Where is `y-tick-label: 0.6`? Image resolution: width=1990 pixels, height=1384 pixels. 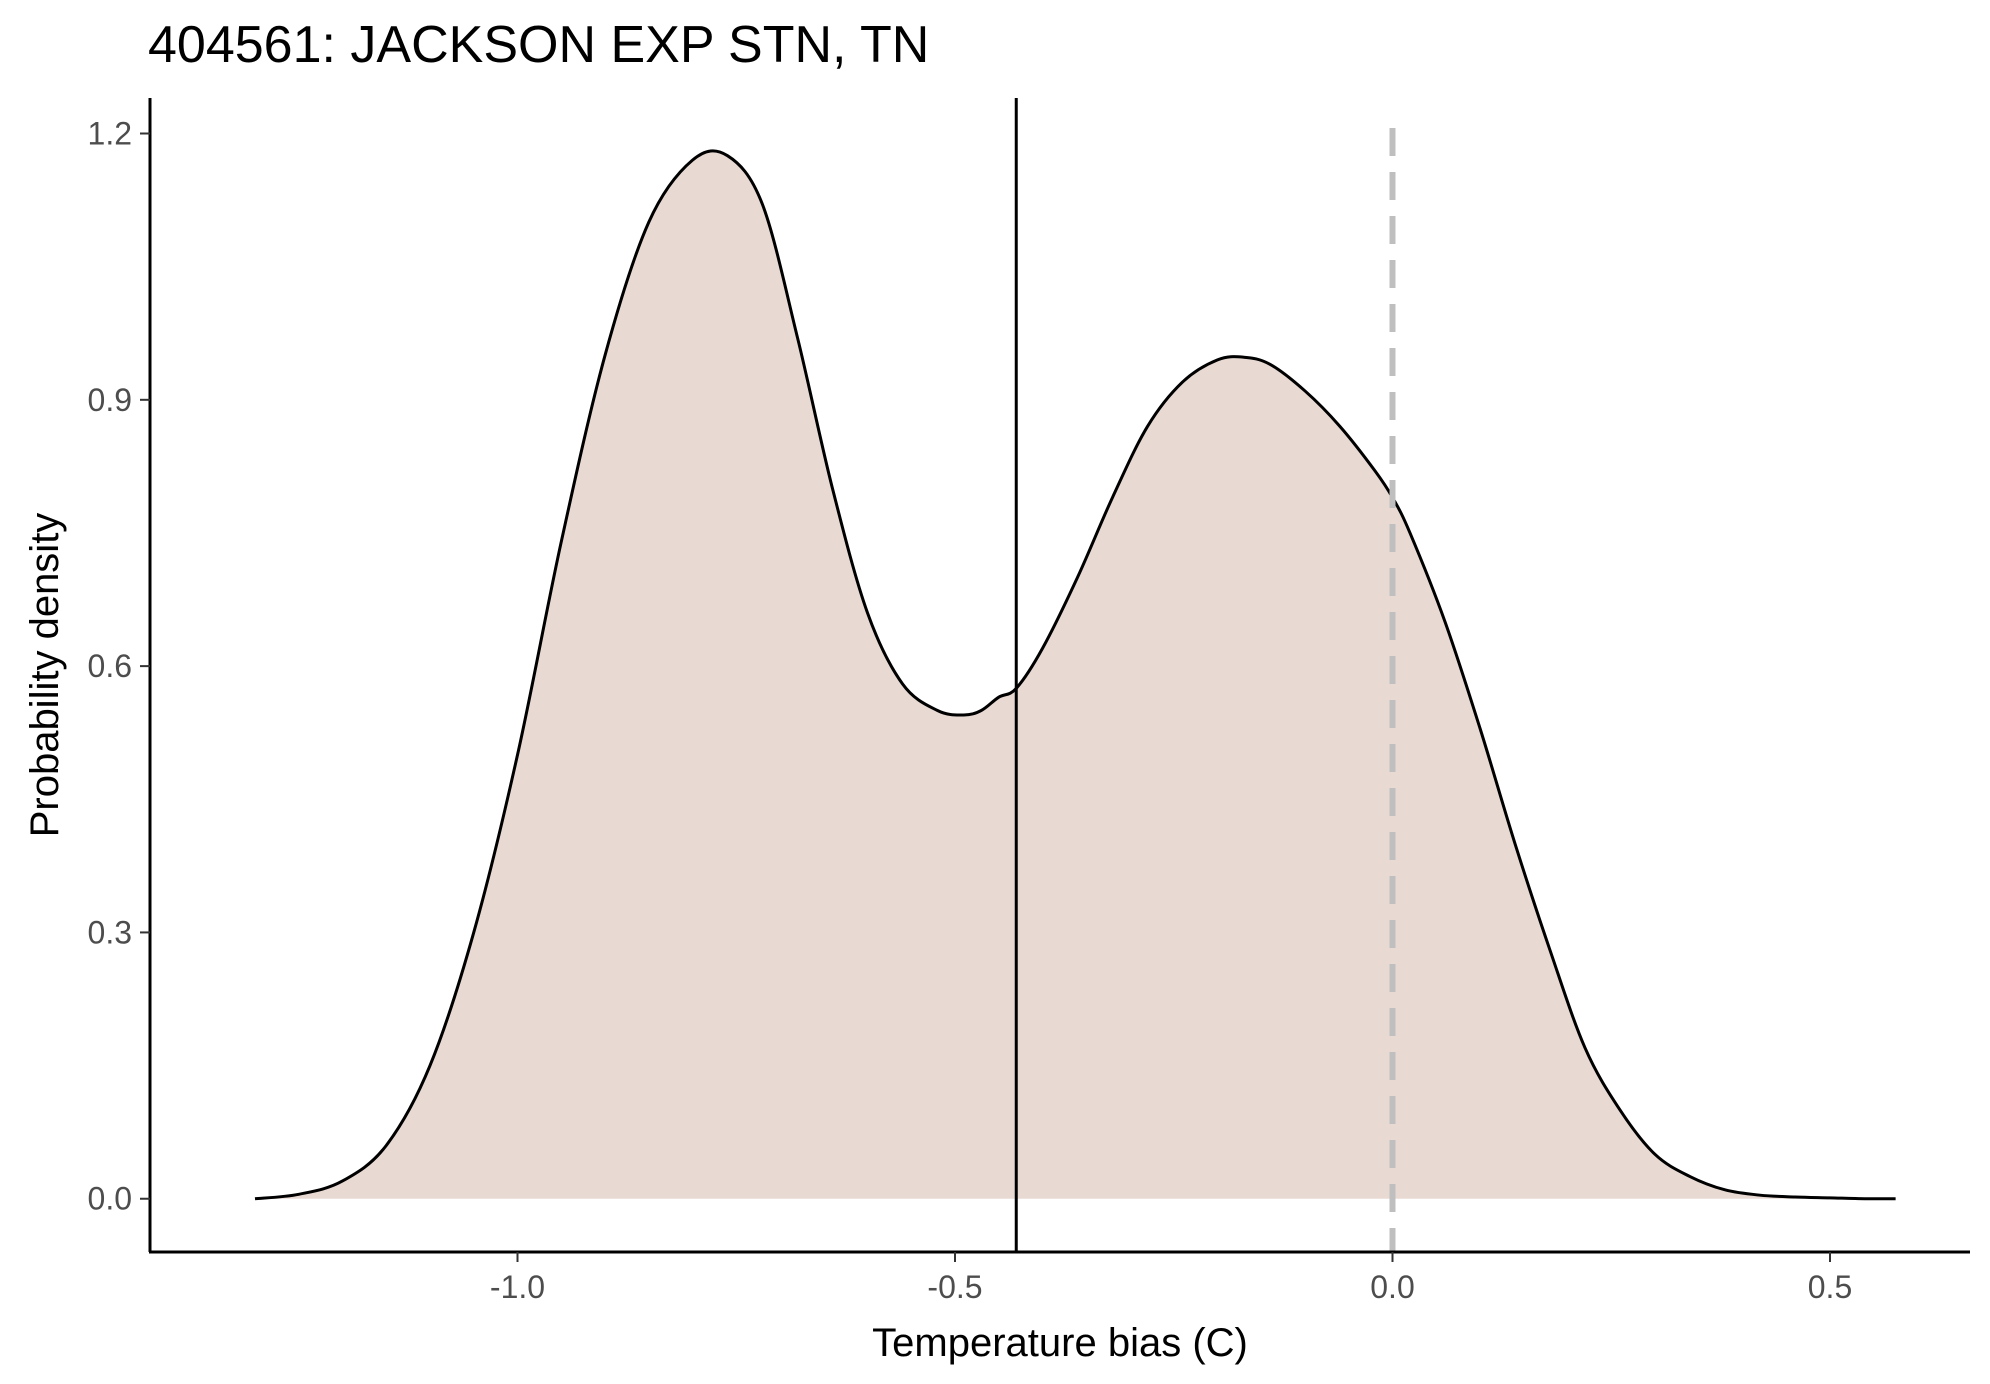
y-tick-label: 0.6 is located at coordinates (110, 666).